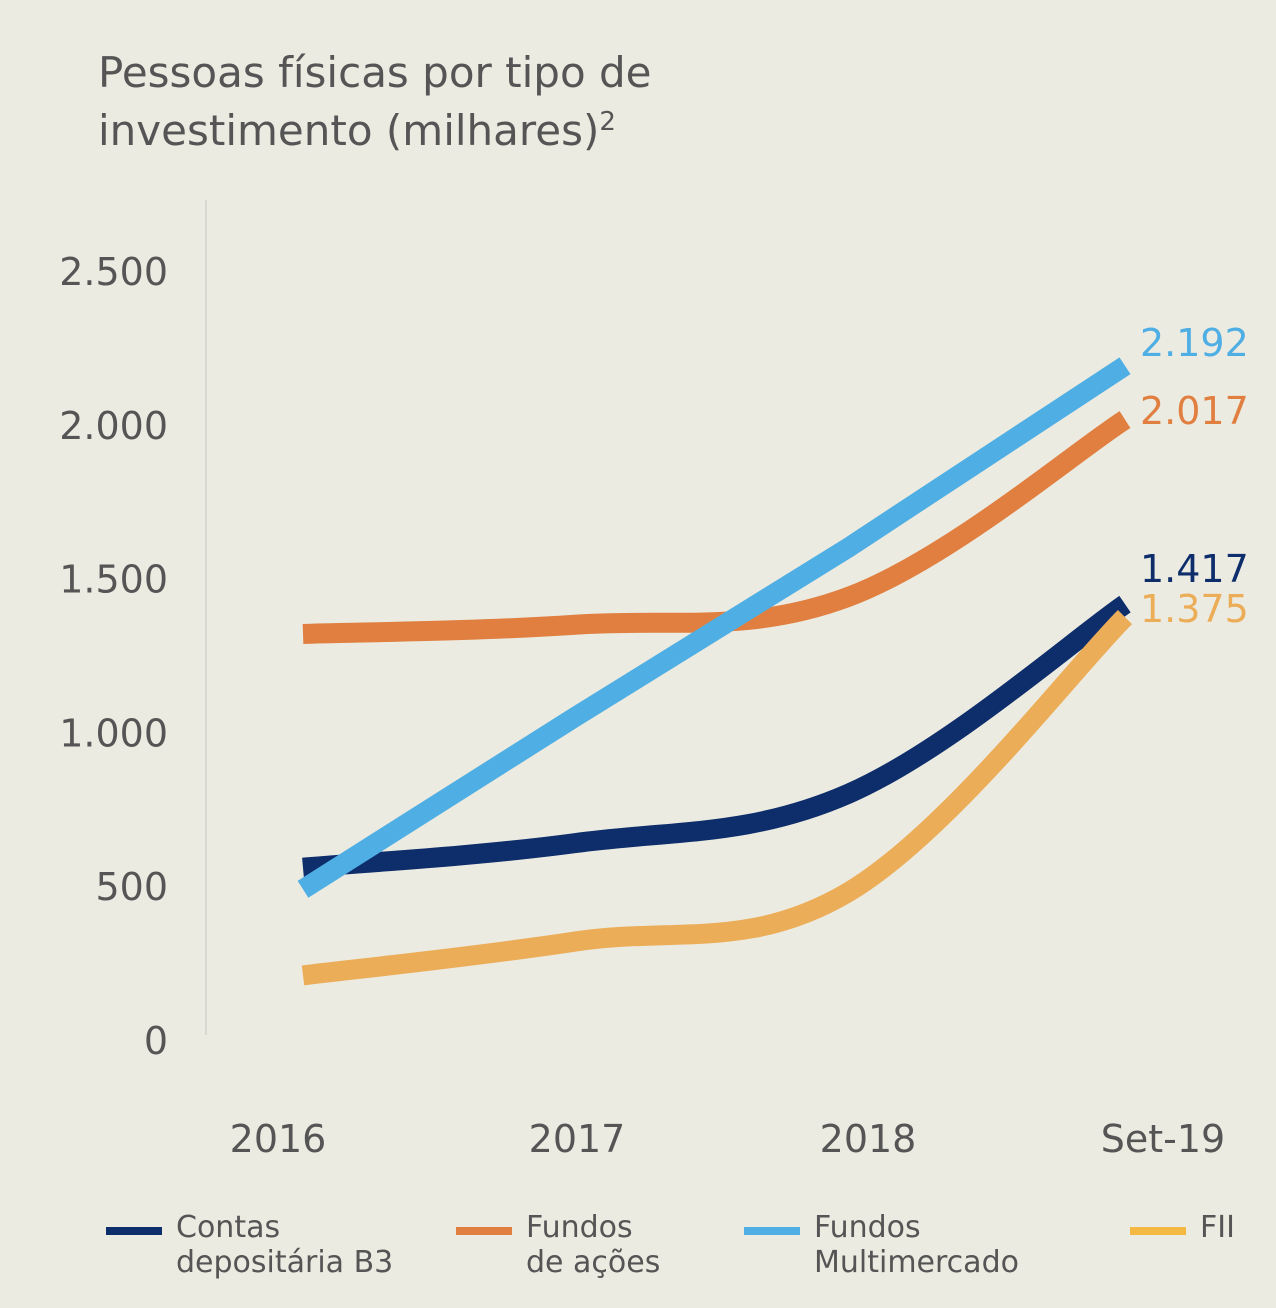 This screenshot has height=1308, width=1276. I want to click on legend-label-fundos-acoes: Fundos de ações, so click(593, 1245).